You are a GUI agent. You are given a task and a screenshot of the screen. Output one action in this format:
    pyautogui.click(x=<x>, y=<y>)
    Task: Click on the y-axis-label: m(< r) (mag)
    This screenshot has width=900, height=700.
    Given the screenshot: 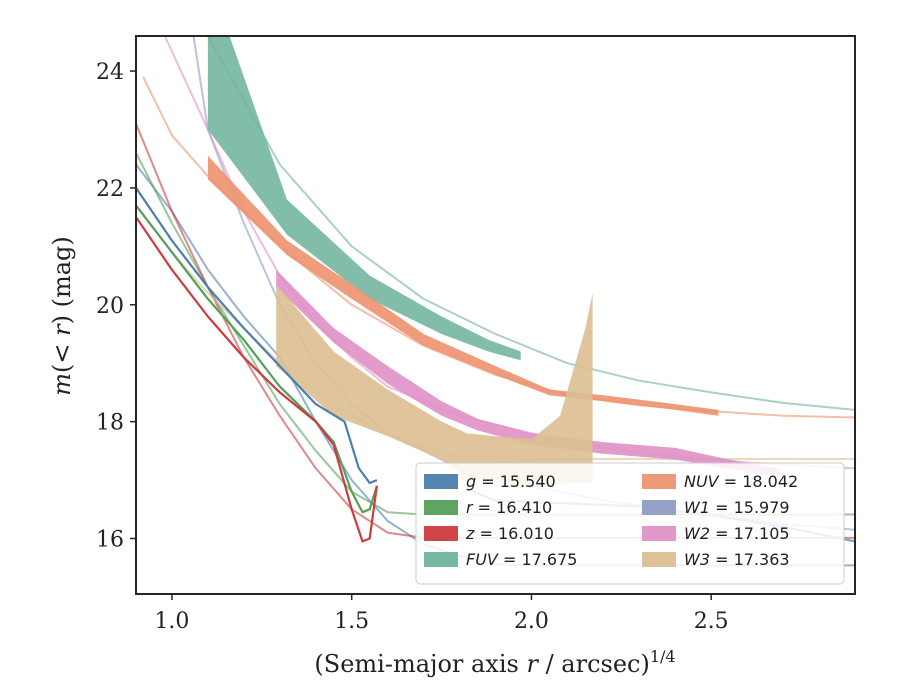 What is the action you would take?
    pyautogui.click(x=62, y=316)
    